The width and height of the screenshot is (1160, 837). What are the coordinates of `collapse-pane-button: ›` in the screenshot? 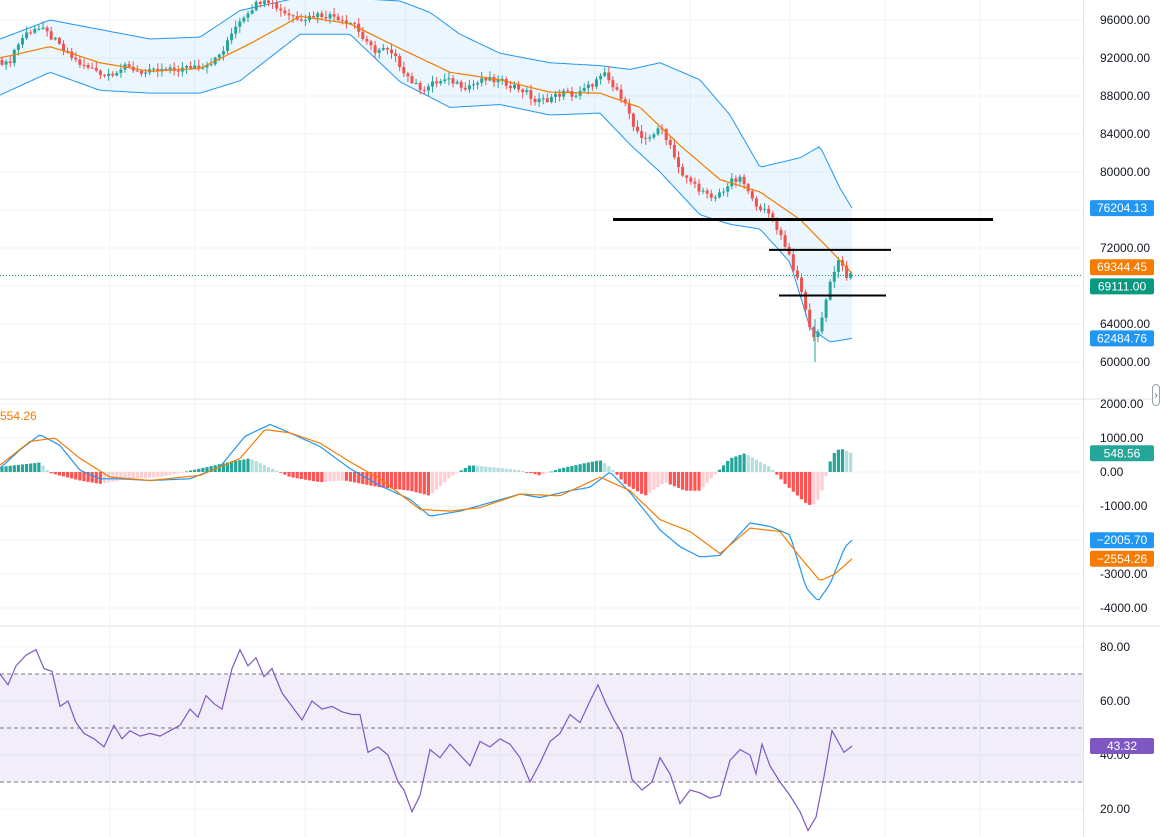 It's located at (1156, 395).